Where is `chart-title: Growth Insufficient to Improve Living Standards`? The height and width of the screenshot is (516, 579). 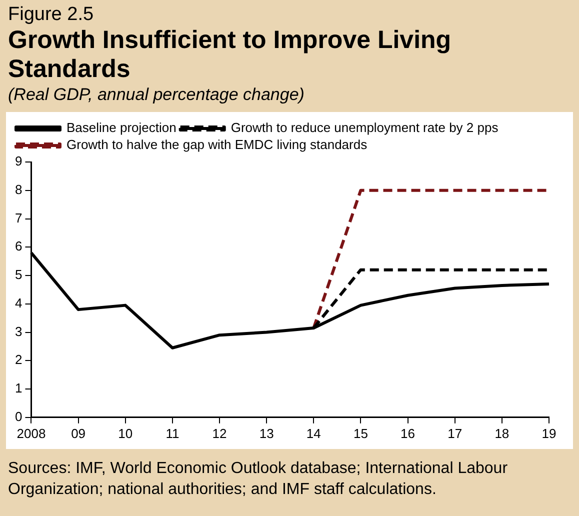 chart-title: Growth Insufficient to Improve Living Standards is located at coordinates (230, 55).